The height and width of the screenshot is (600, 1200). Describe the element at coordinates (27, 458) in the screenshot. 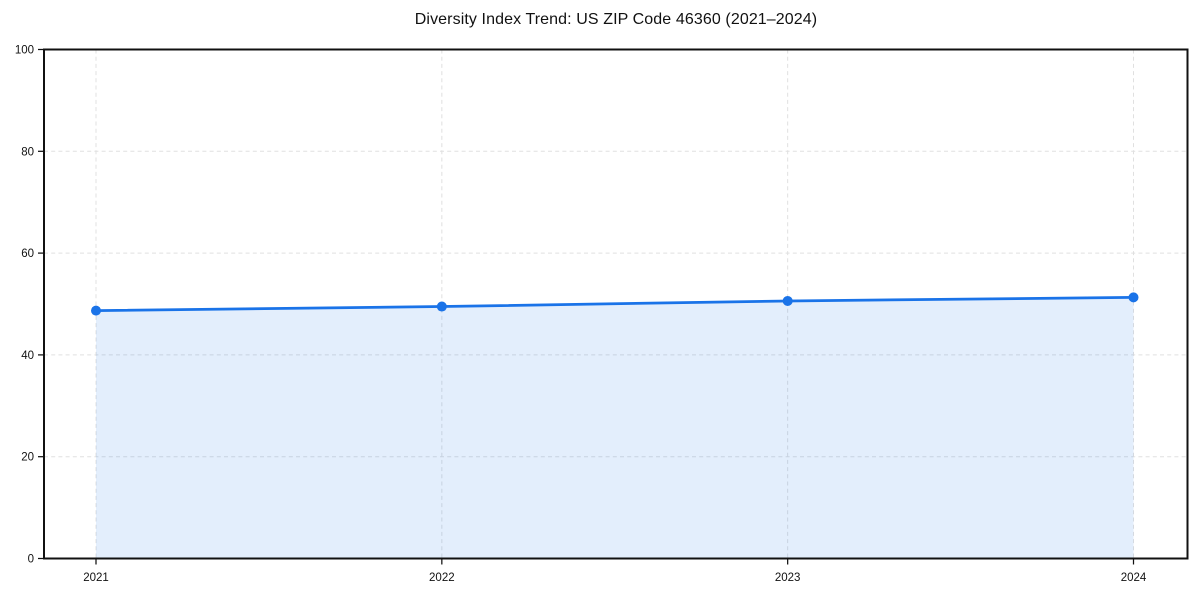

I see `y-tick-label: 20` at that location.